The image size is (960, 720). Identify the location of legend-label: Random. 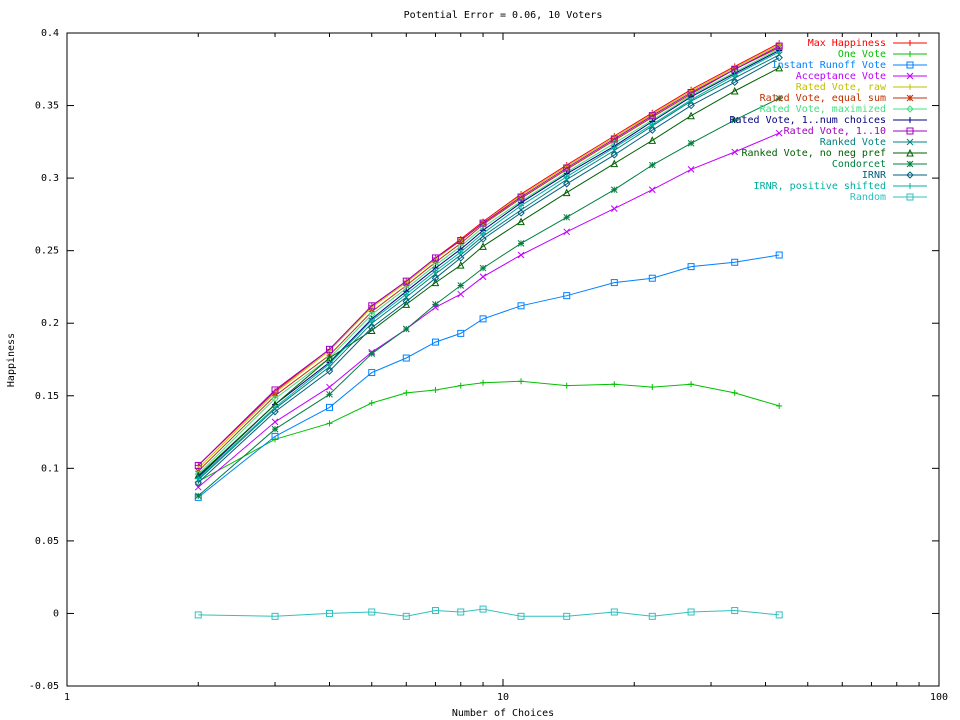
(868, 197).